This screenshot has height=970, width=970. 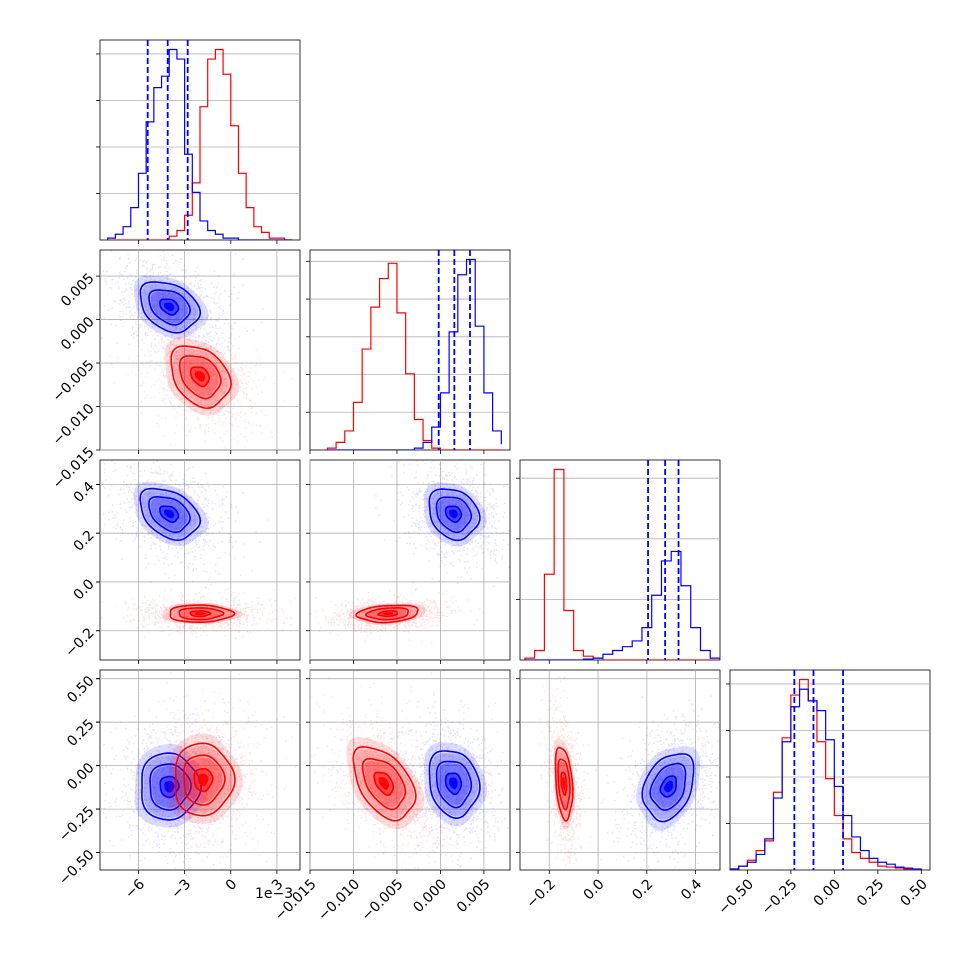 What do you see at coordinates (78, 290) in the screenshot?
I see `y-tick-label: 0.005` at bounding box center [78, 290].